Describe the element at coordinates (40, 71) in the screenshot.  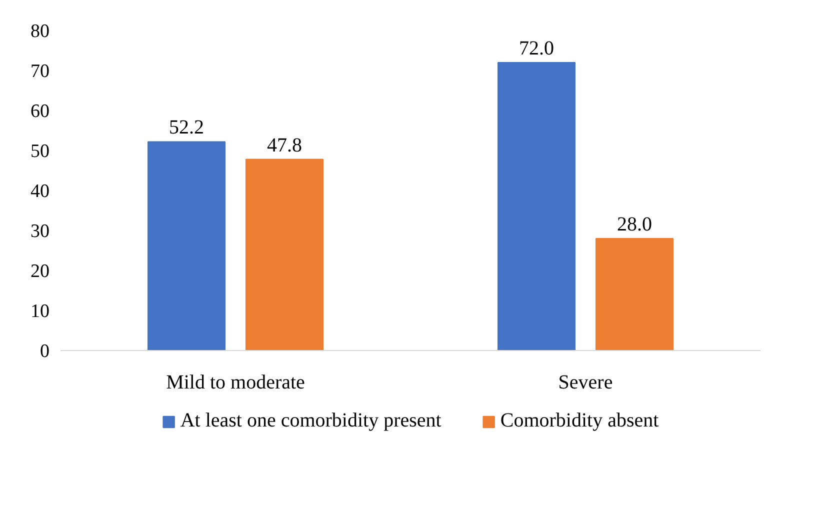
I see `y-tick-label: 70` at that location.